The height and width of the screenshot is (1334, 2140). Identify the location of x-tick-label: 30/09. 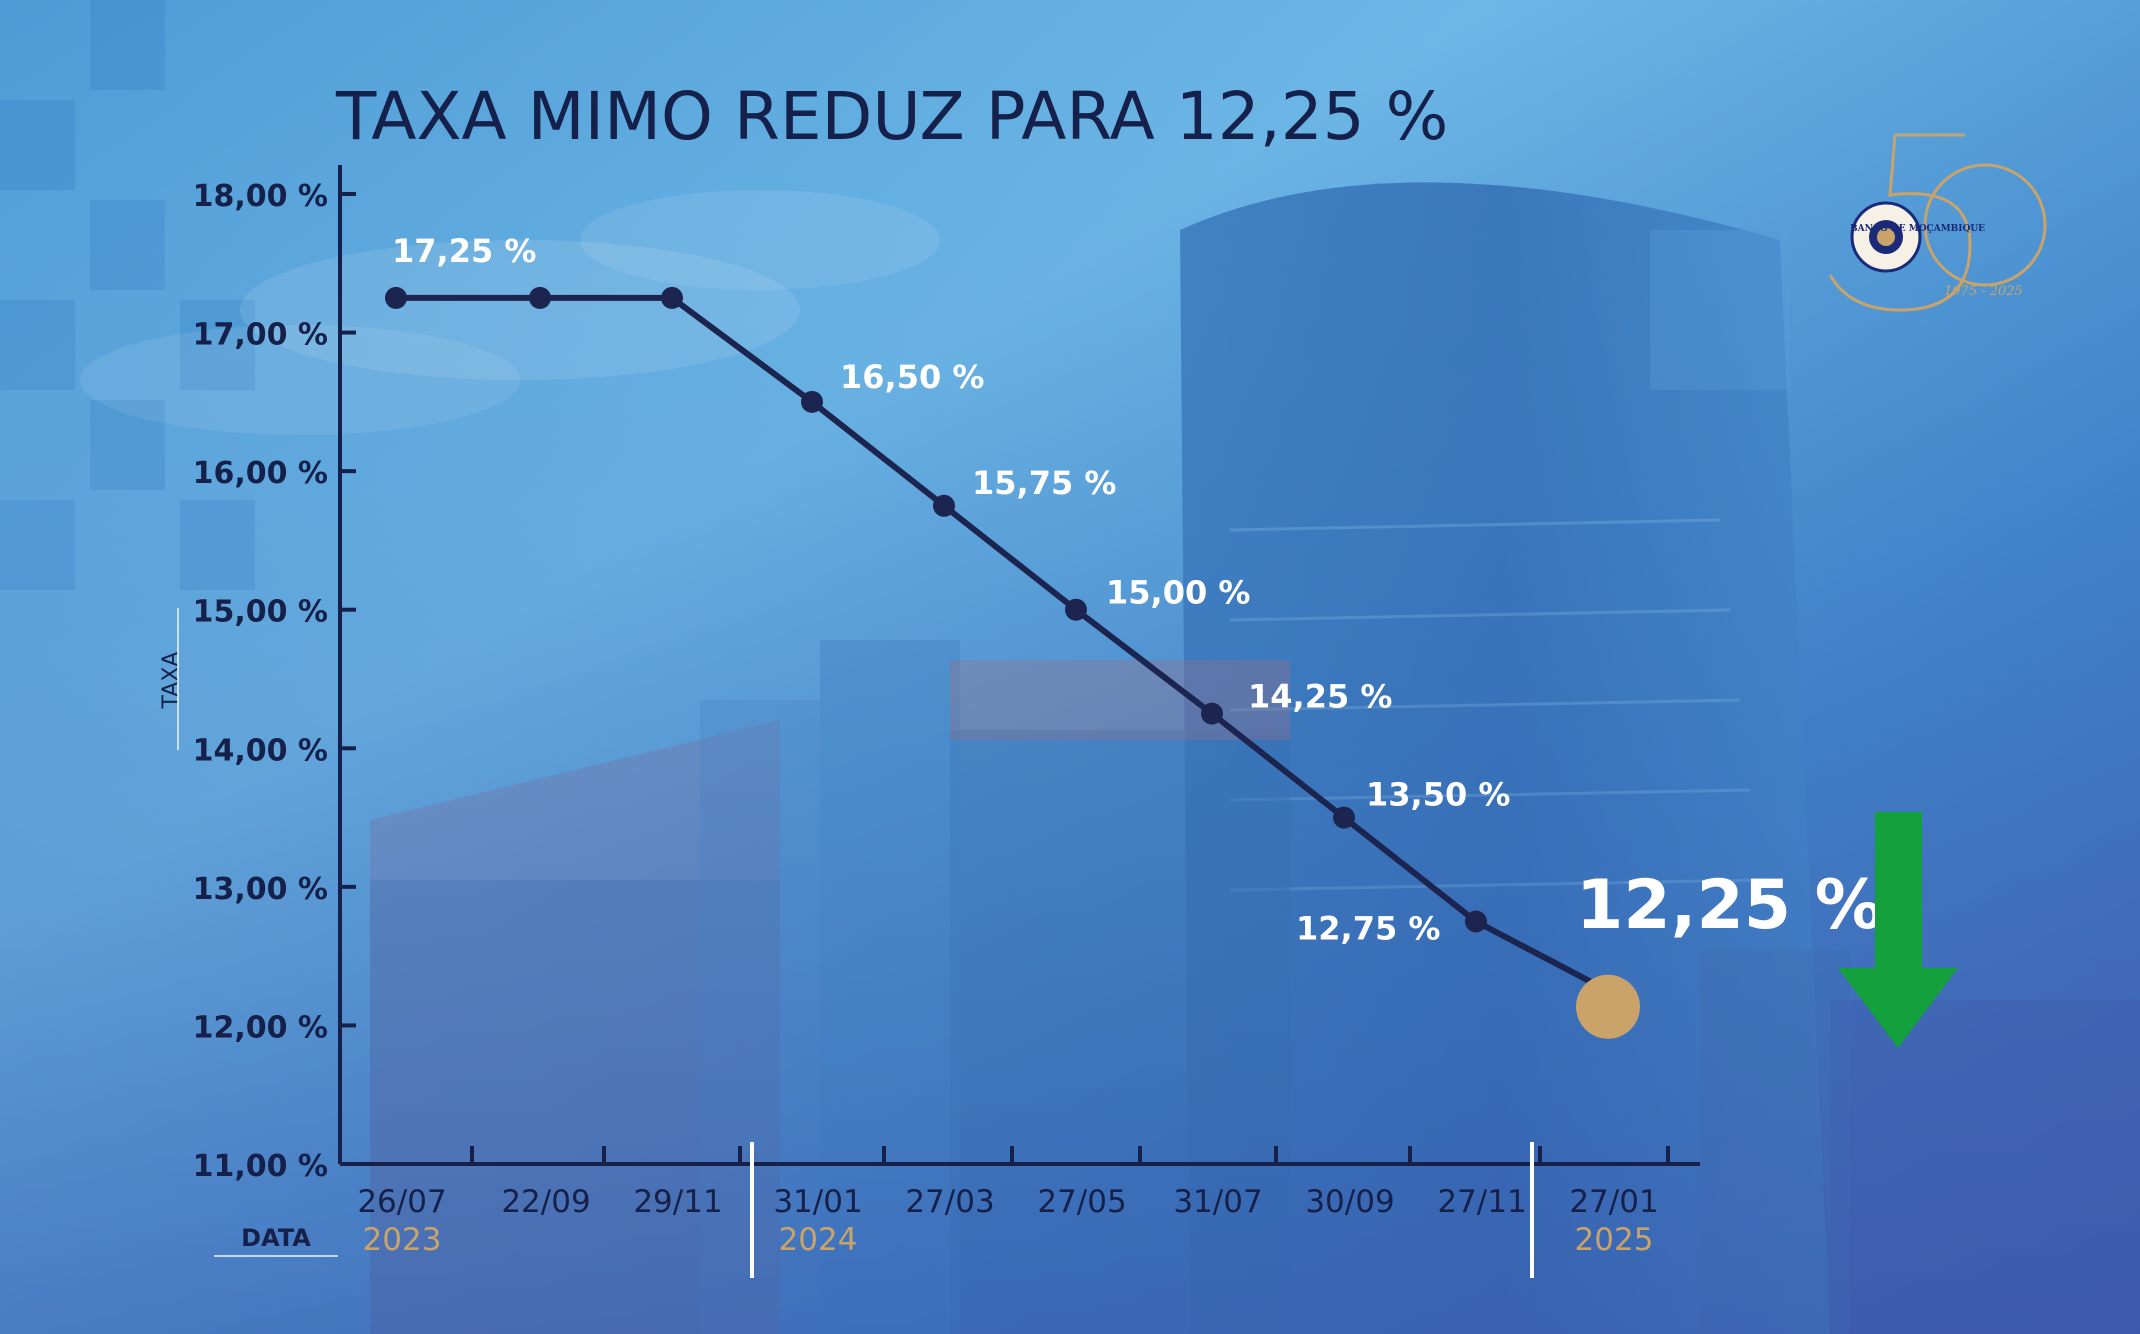
(1349, 1202).